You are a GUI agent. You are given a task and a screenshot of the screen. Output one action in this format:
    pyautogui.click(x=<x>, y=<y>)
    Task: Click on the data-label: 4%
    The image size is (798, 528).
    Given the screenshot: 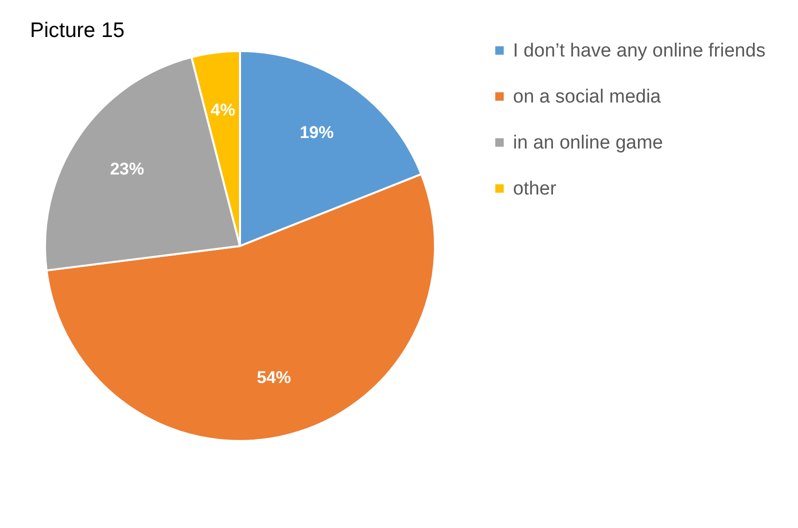 What is the action you would take?
    pyautogui.click(x=223, y=110)
    